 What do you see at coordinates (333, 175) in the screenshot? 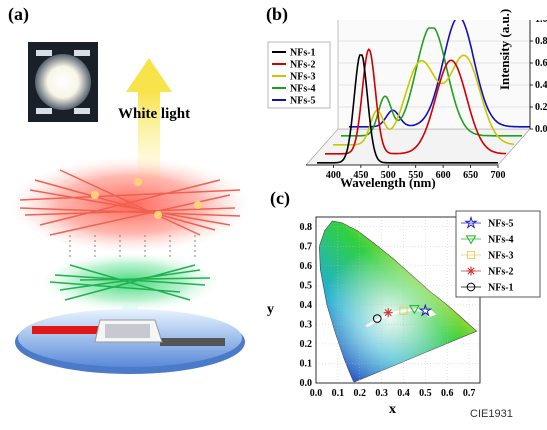
I see `spectra-xtick-label: 400` at bounding box center [333, 175].